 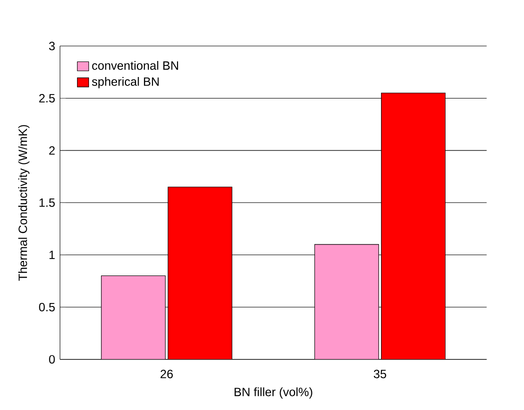 I want to click on y-tick-label: 2.5, so click(x=47, y=98).